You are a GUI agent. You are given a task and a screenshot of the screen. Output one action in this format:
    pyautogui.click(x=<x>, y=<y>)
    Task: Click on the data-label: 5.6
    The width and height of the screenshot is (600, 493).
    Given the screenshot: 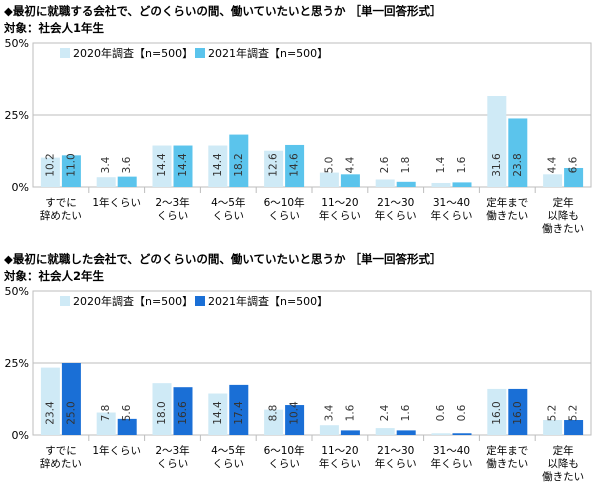 What is the action you would take?
    pyautogui.click(x=127, y=412)
    